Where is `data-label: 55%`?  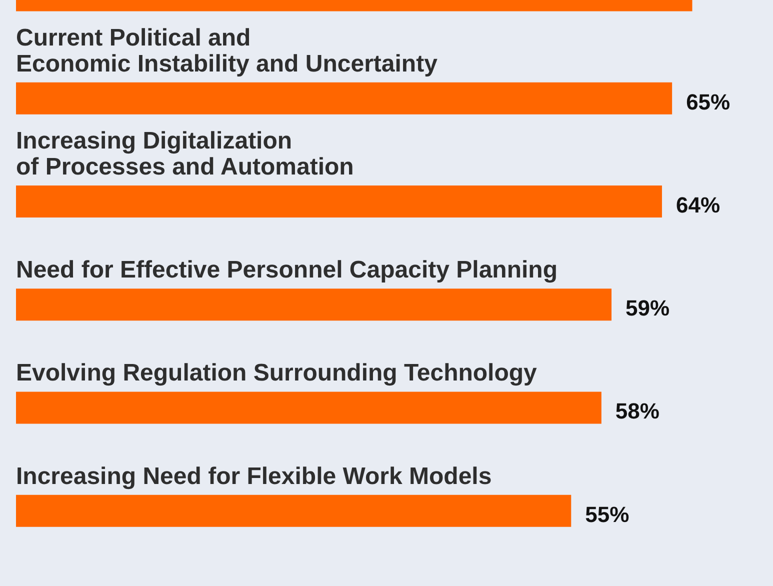
data-label: 55% is located at coordinates (607, 514).